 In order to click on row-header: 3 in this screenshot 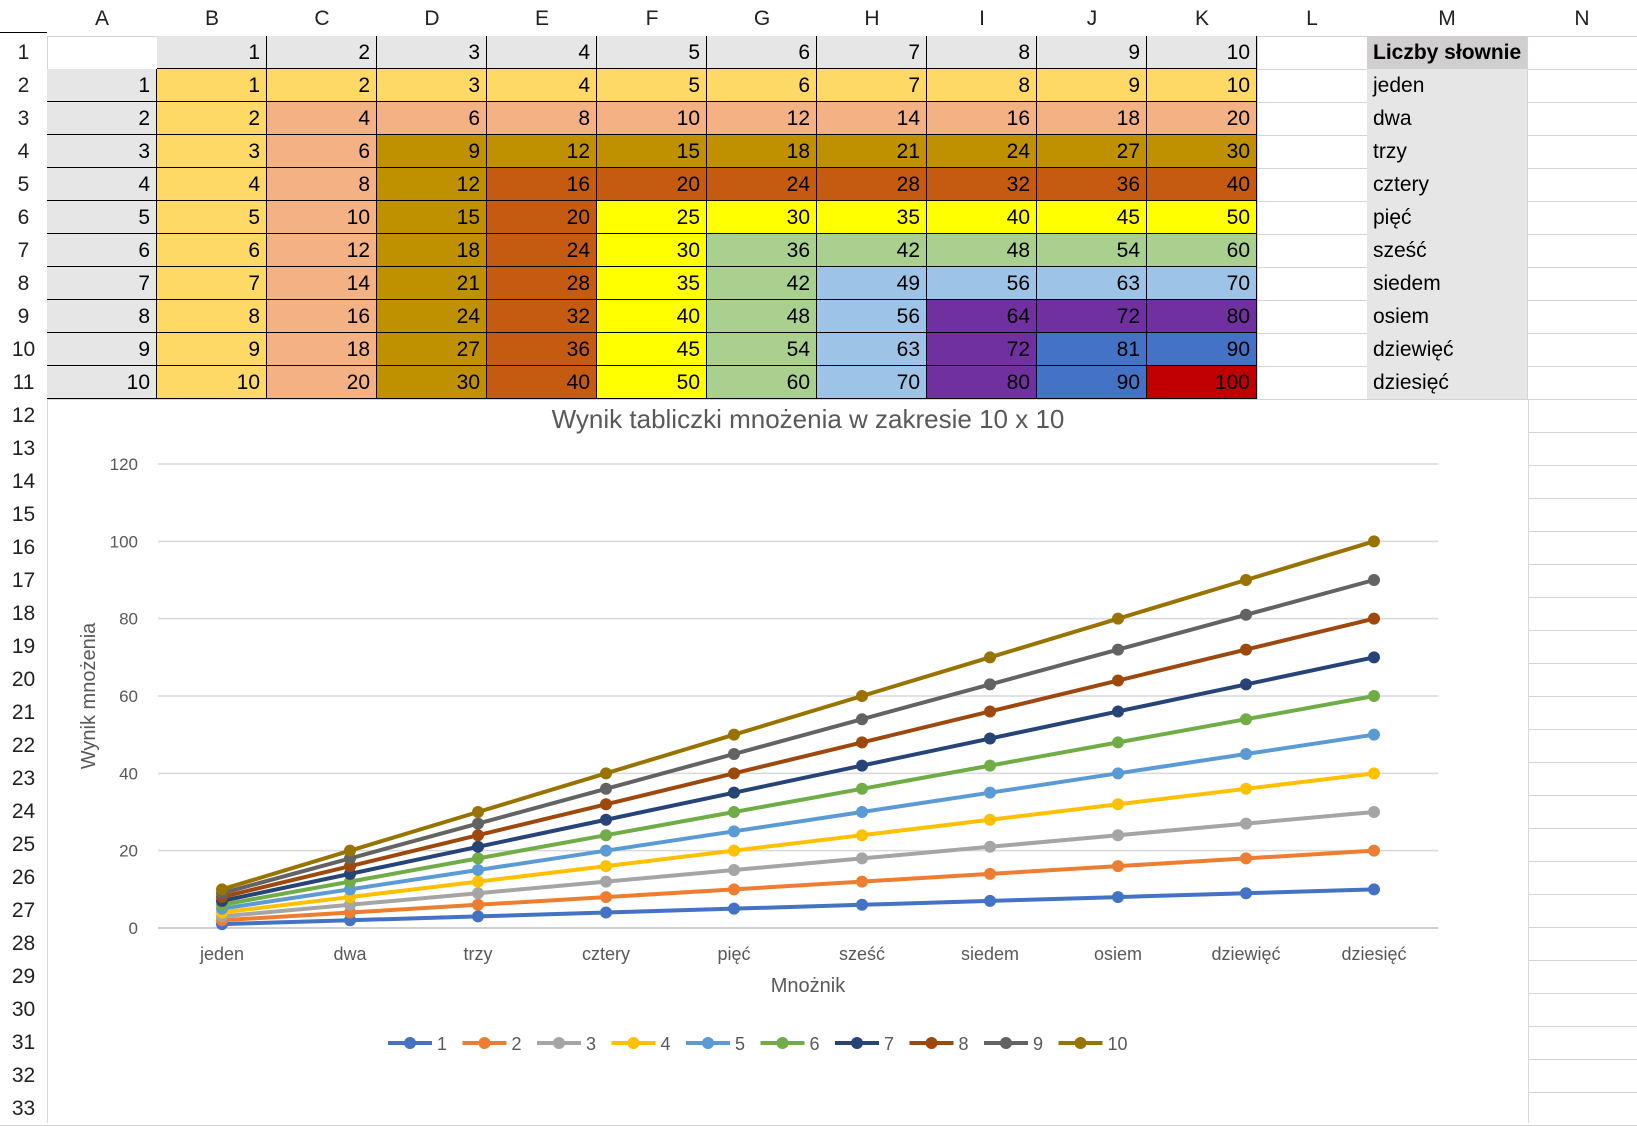, I will do `click(23, 118)`.